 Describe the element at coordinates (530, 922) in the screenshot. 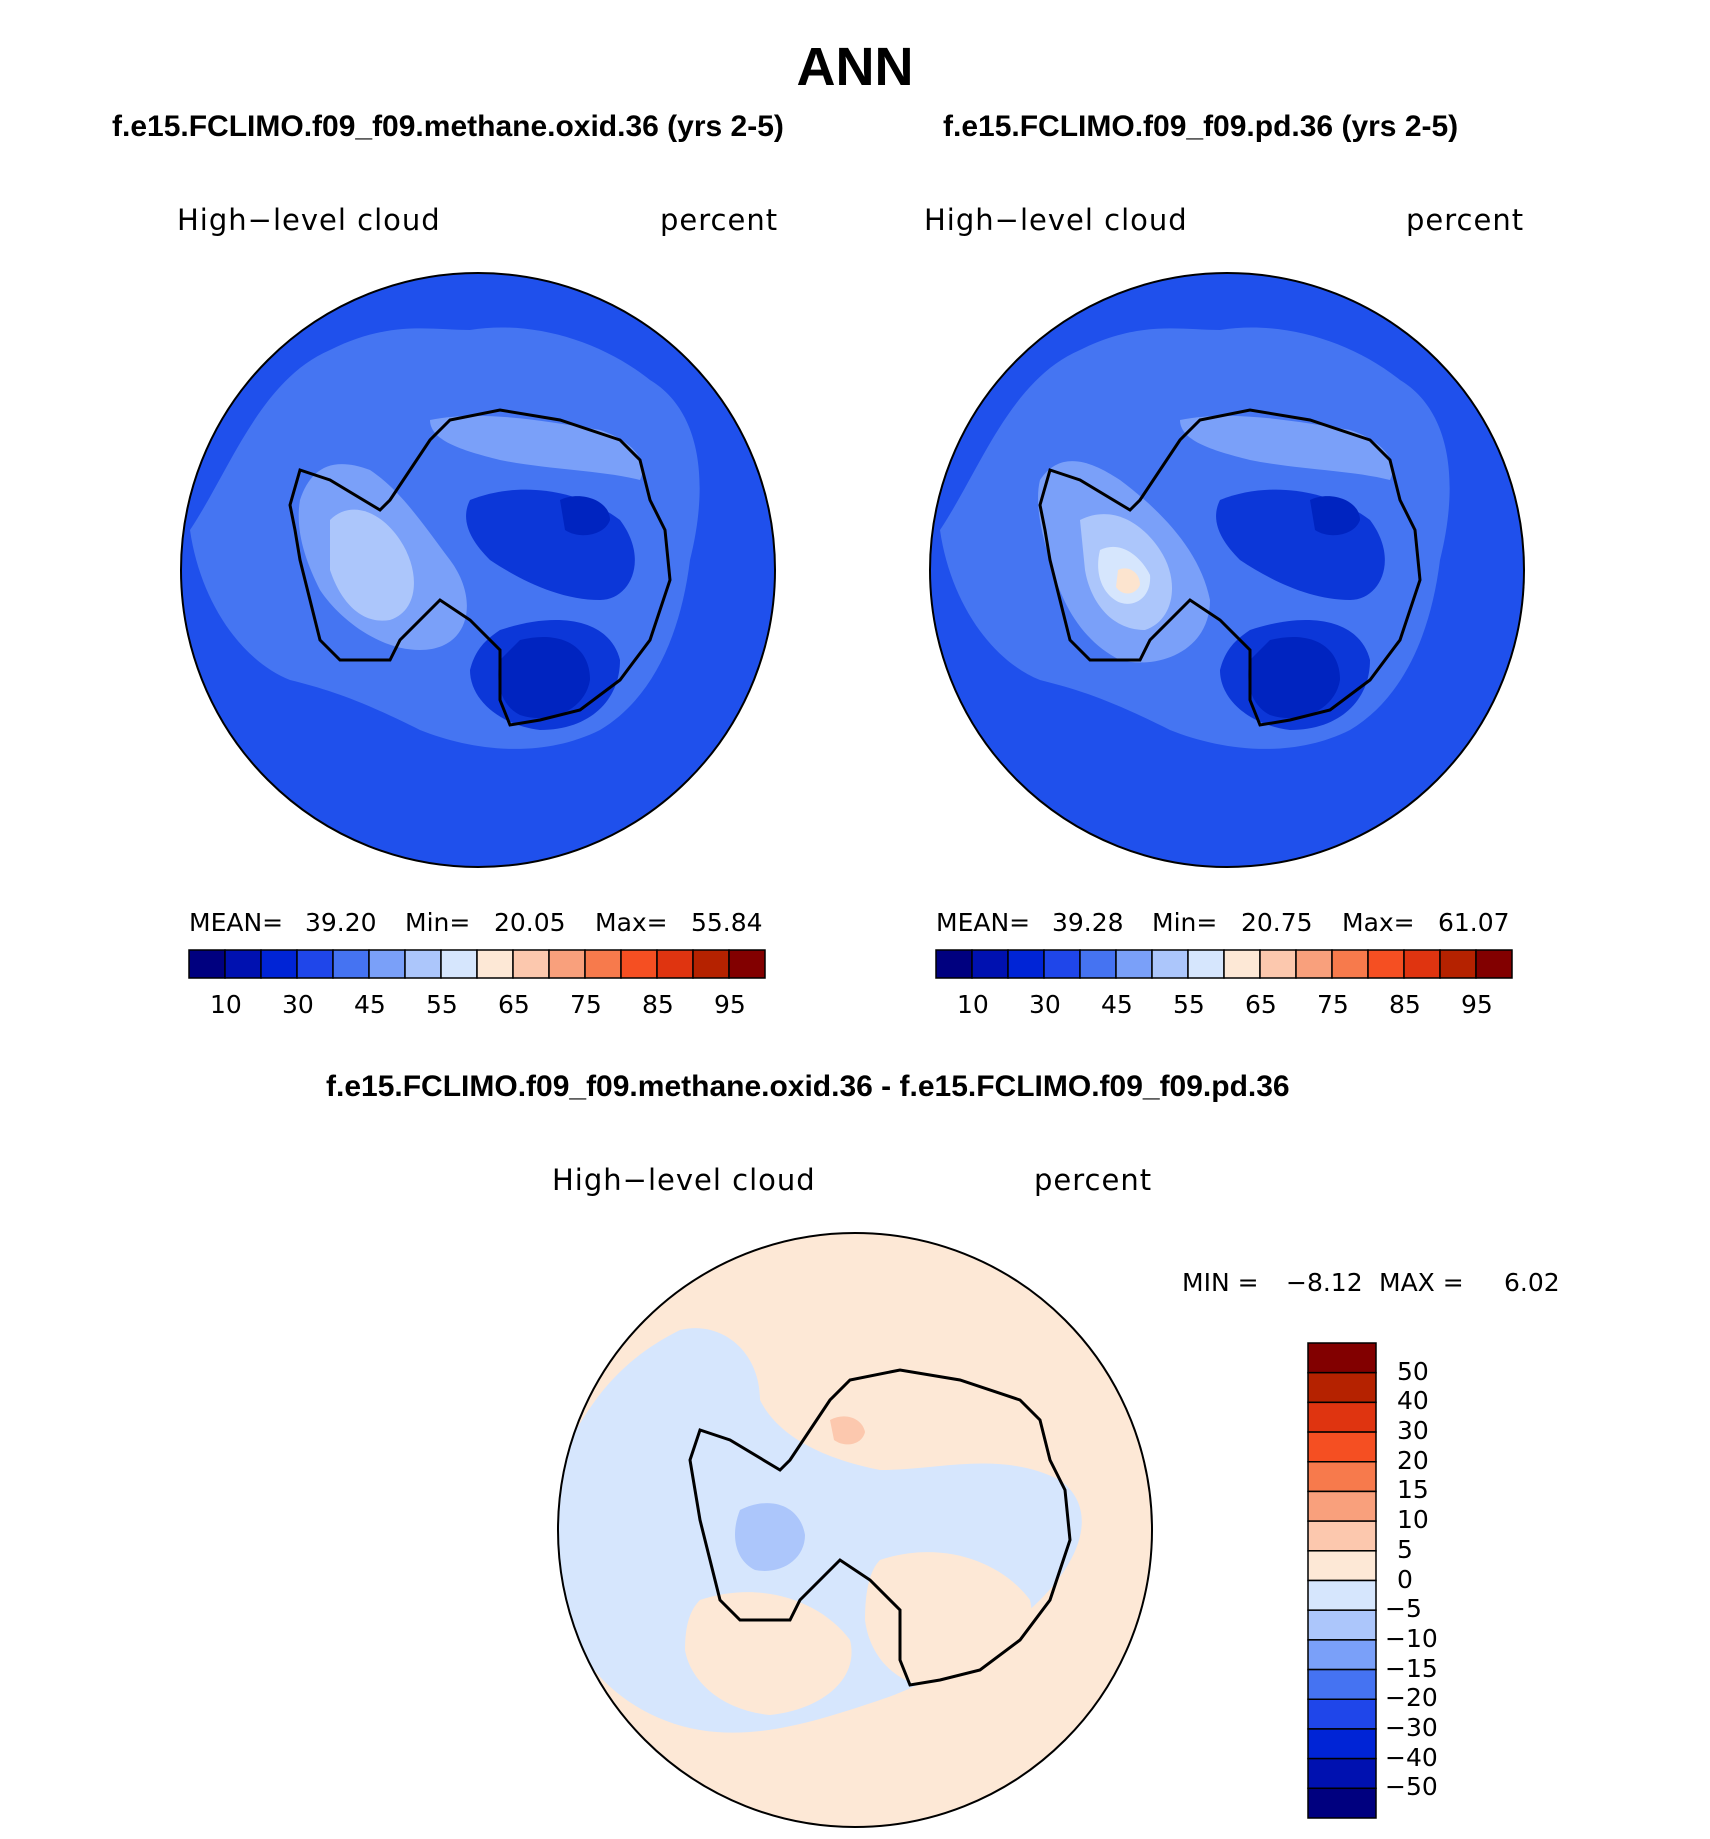

I see `panel-1-min-value: 20.05` at that location.